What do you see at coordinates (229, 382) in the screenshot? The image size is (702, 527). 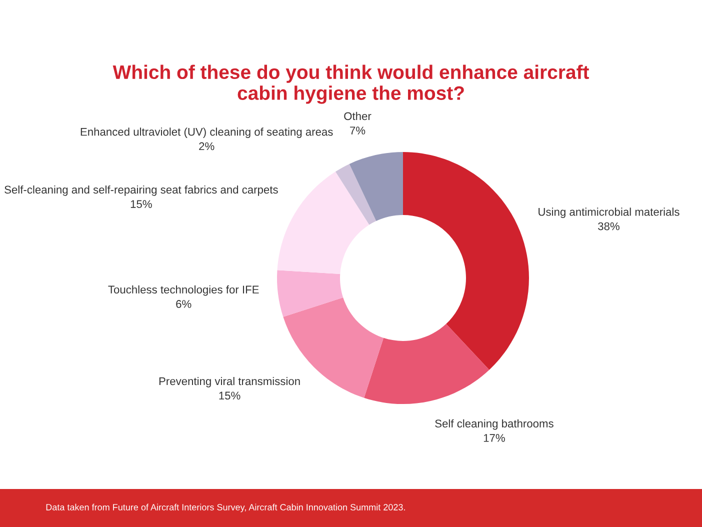 I see `slice-label: Preventing viral transmission` at bounding box center [229, 382].